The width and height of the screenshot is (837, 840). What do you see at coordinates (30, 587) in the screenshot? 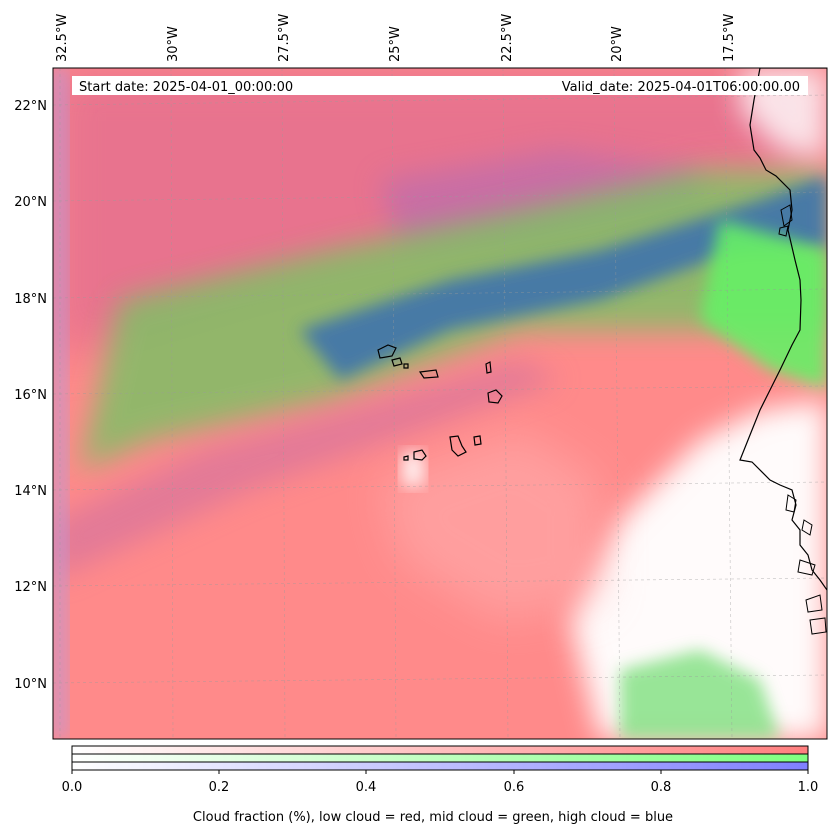
I see `lat-label: 12°N` at bounding box center [30, 587].